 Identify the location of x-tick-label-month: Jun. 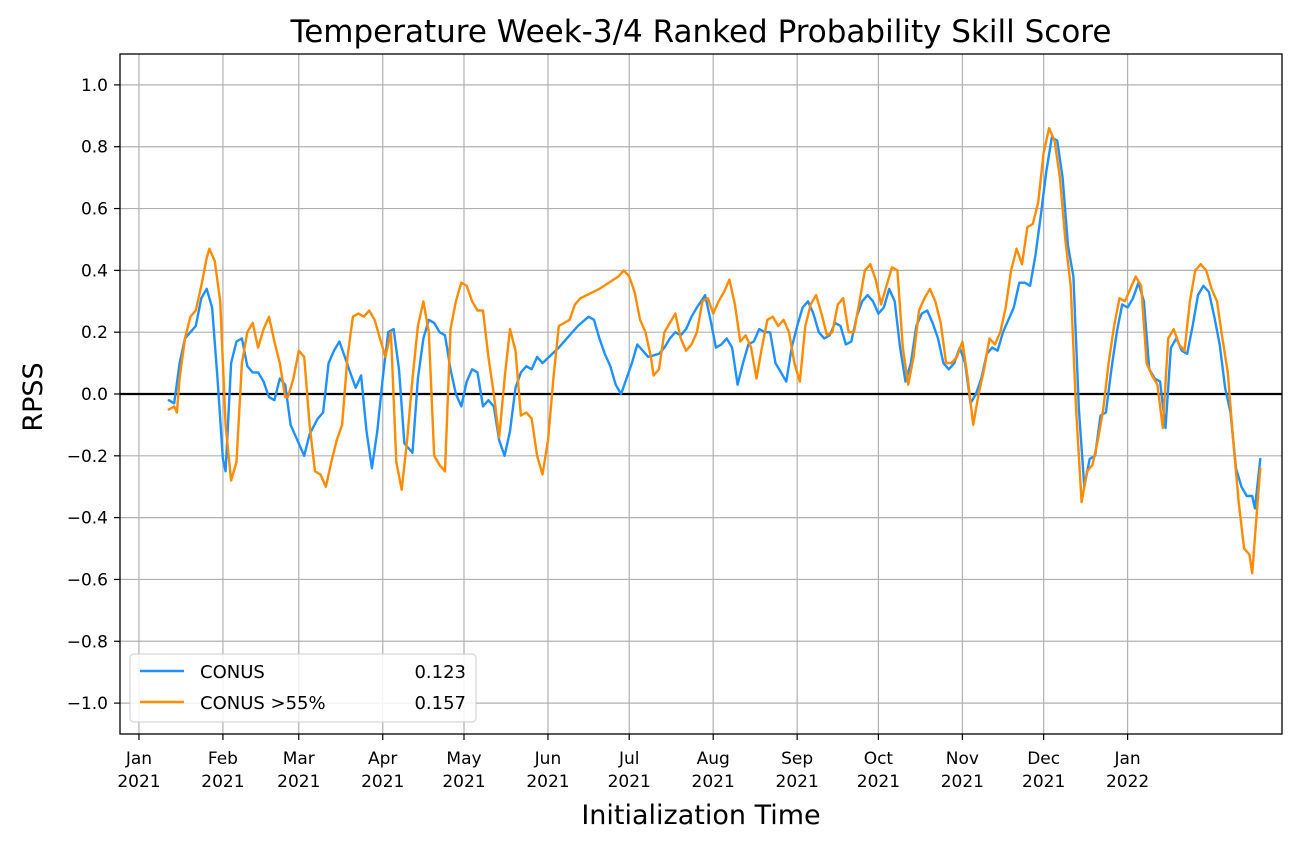
(548, 759).